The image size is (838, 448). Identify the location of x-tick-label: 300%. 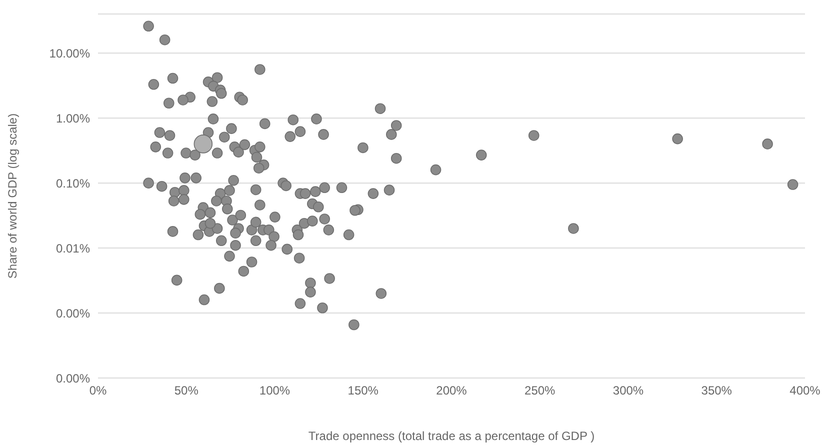
(628, 391).